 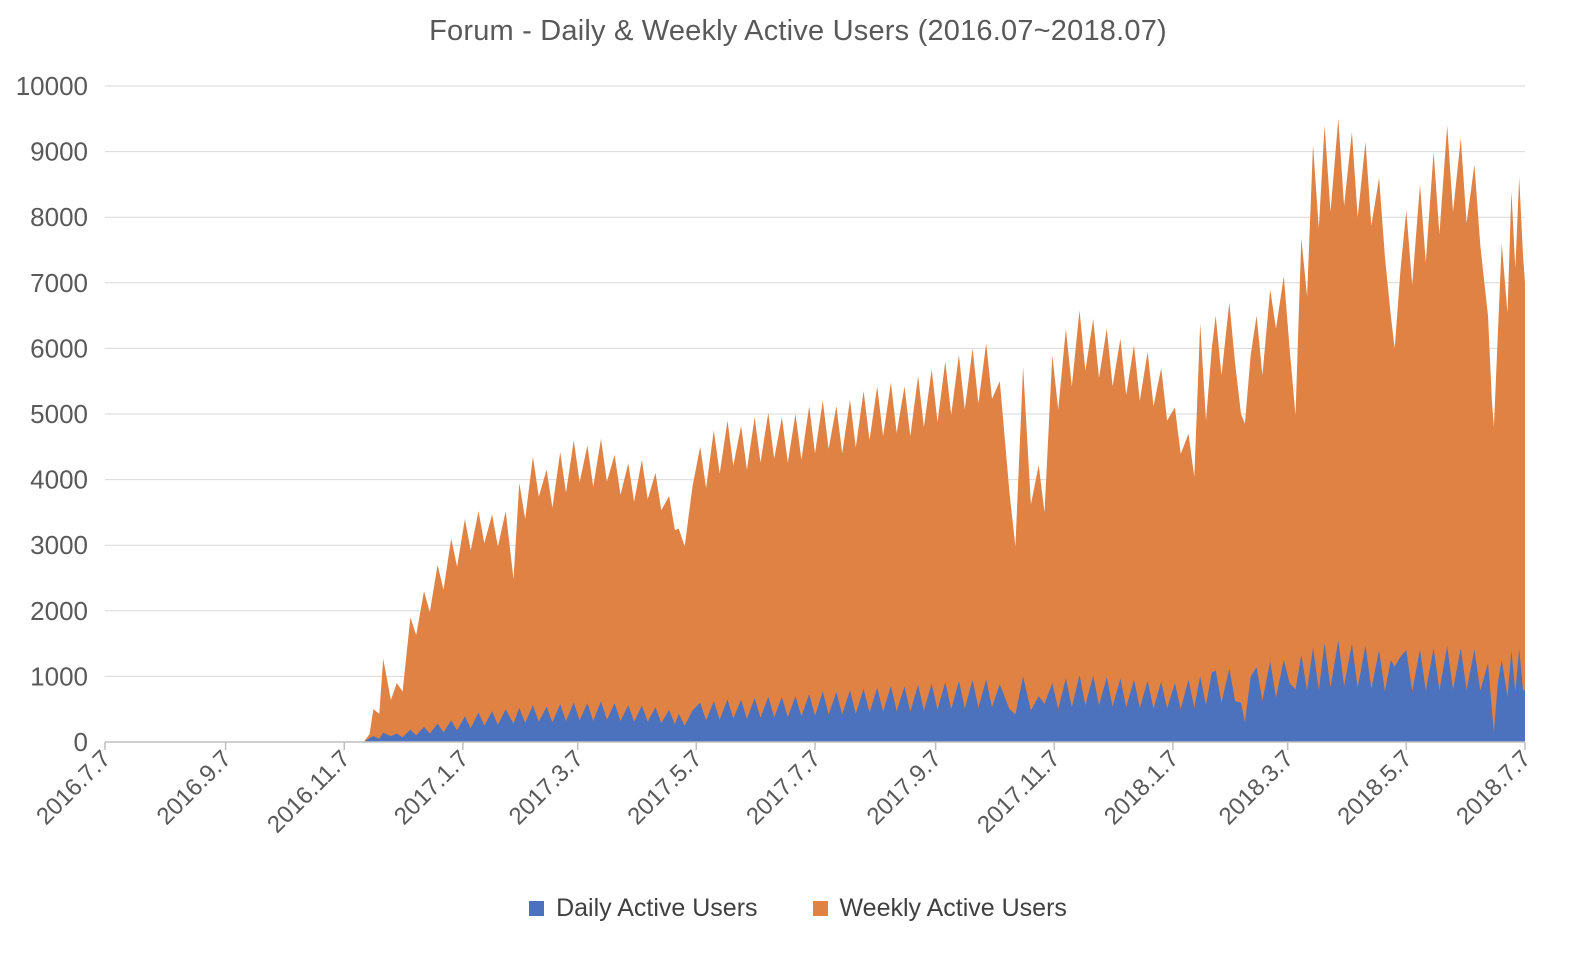 What do you see at coordinates (59, 611) in the screenshot?
I see `y-tick-label: 2000` at bounding box center [59, 611].